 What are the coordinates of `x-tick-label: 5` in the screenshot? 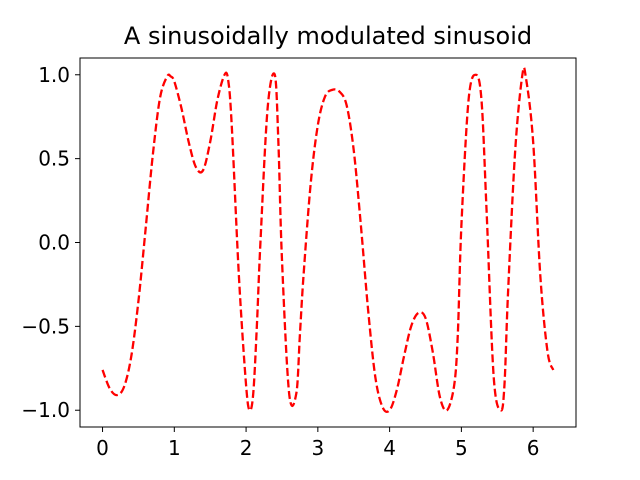 It's located at (461, 448).